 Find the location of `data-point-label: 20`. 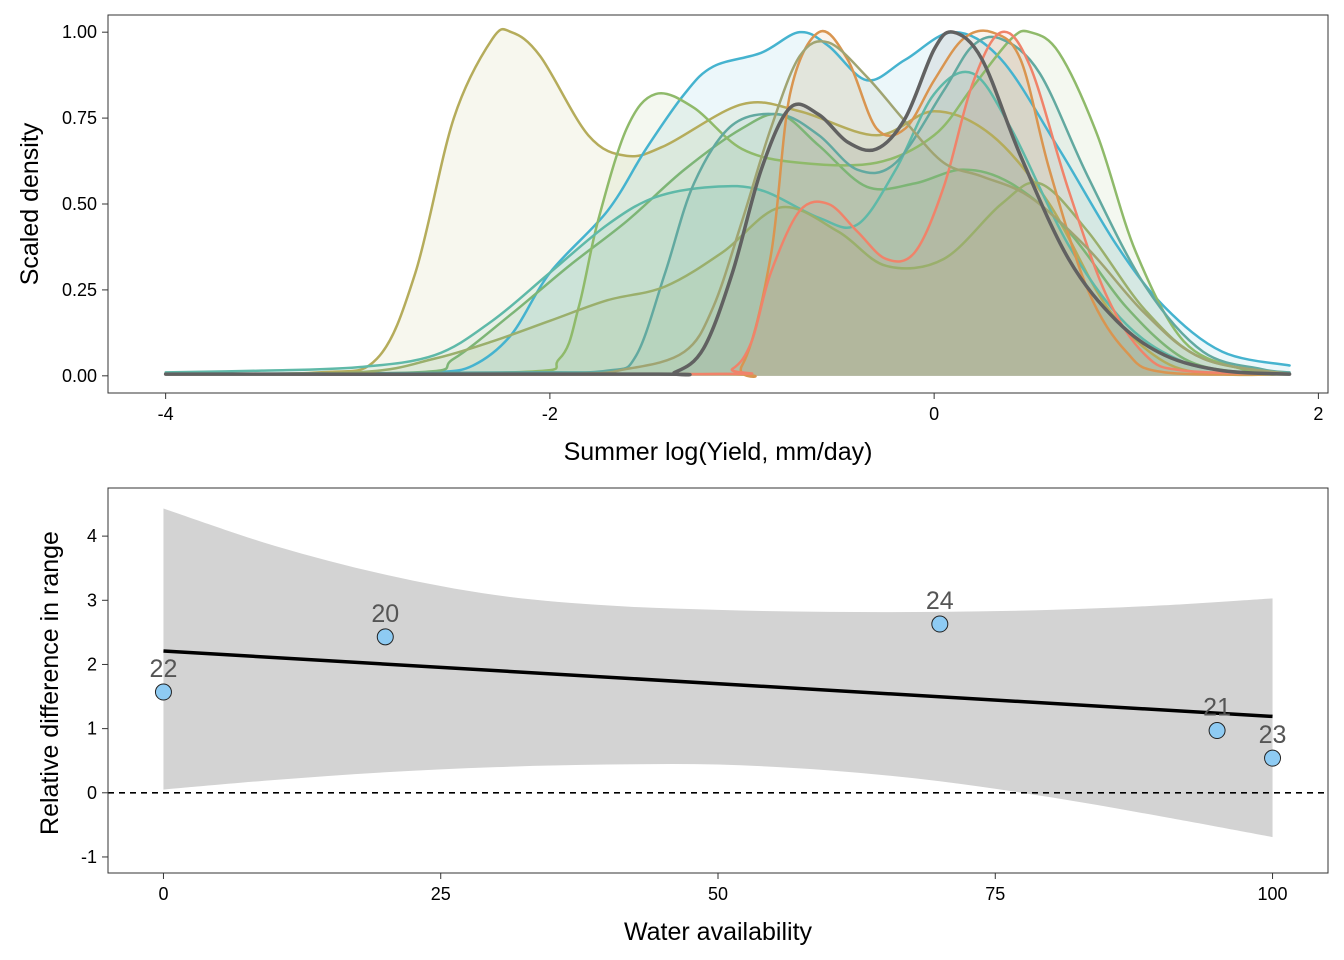

data-point-label: 20 is located at coordinates (385, 614).